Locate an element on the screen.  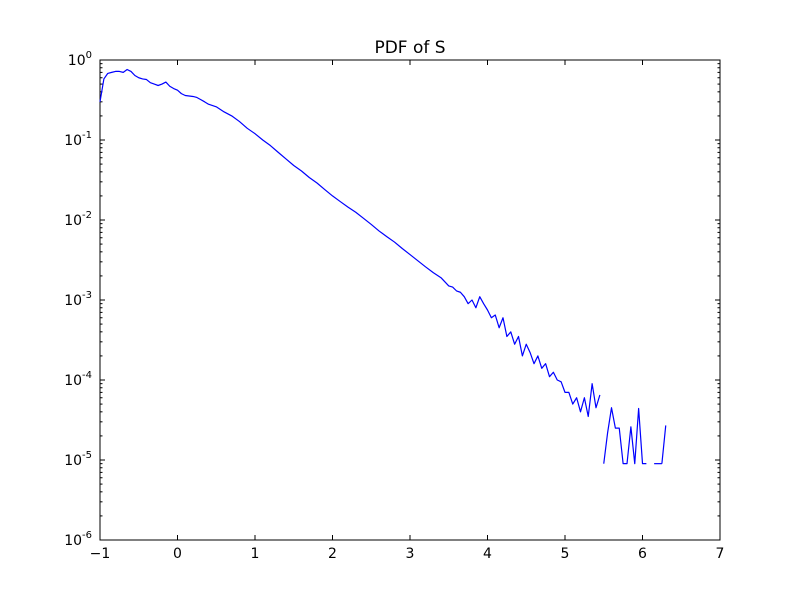
y-tick-label: 10⁻² is located at coordinates (78, 219).